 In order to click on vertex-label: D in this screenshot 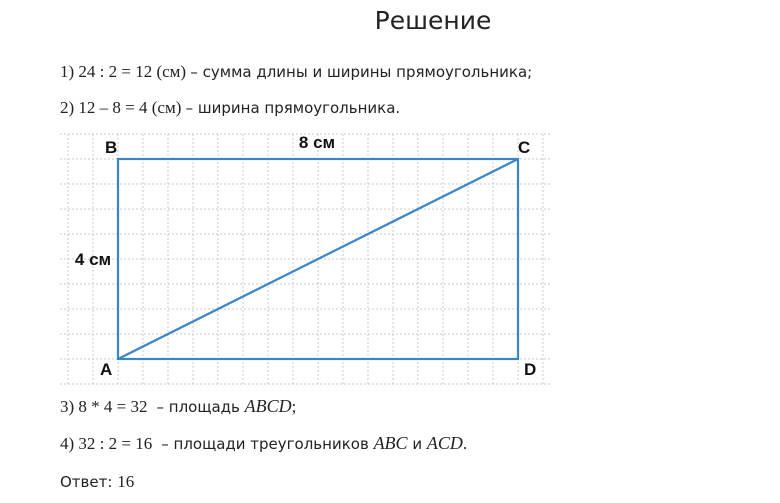, I will do `click(530, 369)`.